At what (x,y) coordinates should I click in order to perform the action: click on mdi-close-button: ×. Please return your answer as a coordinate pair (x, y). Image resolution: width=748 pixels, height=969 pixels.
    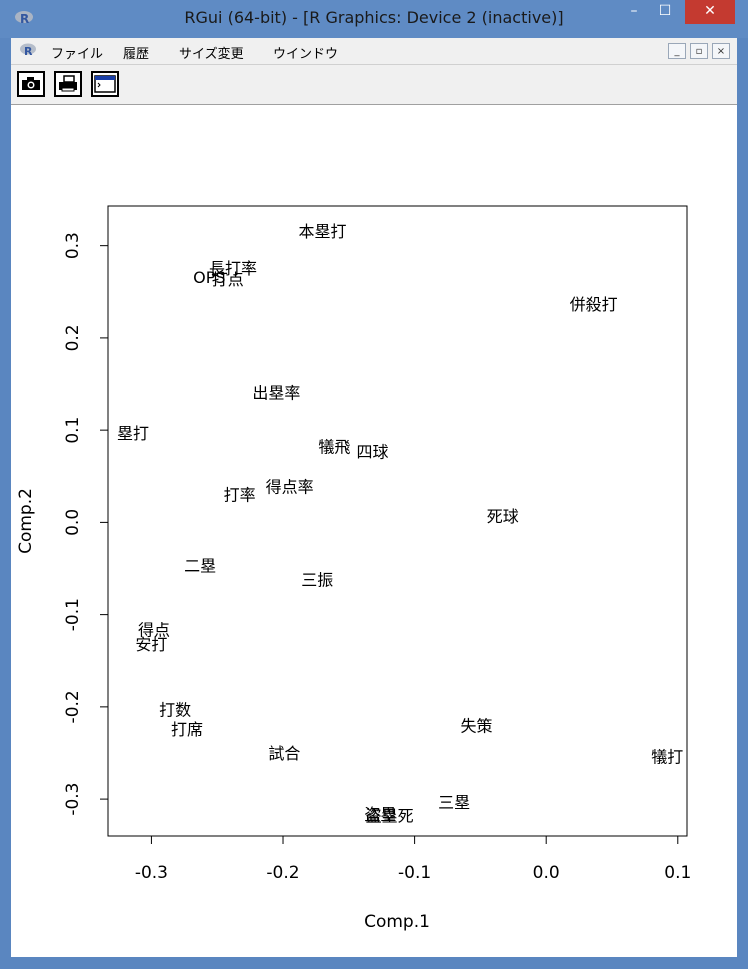
    Looking at the image, I should click on (721, 51).